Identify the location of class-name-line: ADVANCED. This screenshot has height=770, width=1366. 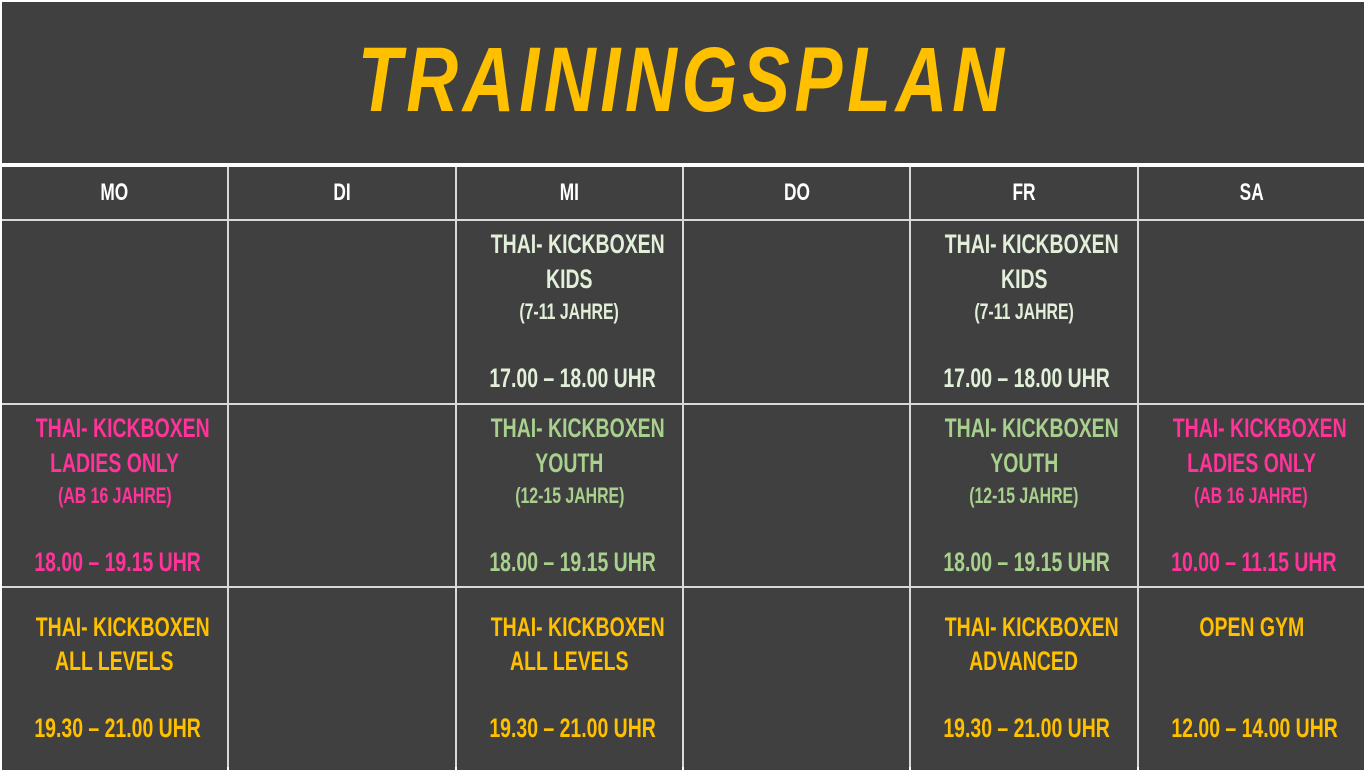
(1023, 661).